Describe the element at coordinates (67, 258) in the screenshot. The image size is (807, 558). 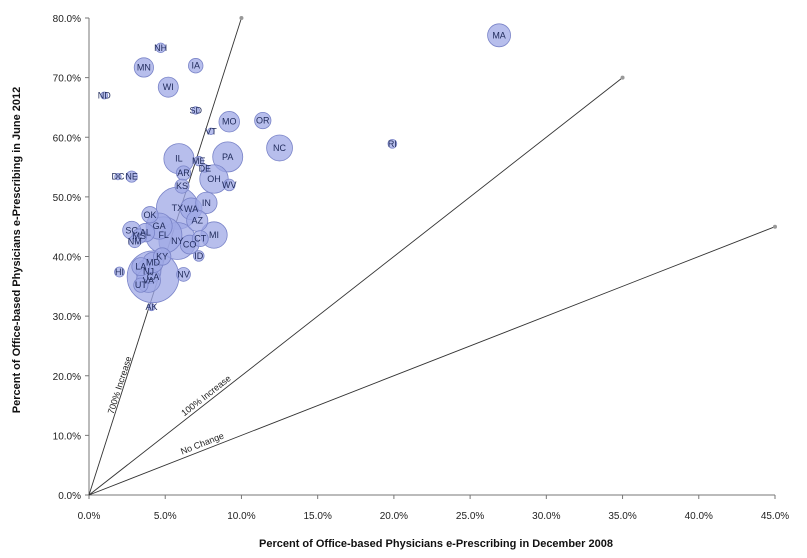
I see `y-tick-label: 40.0%` at that location.